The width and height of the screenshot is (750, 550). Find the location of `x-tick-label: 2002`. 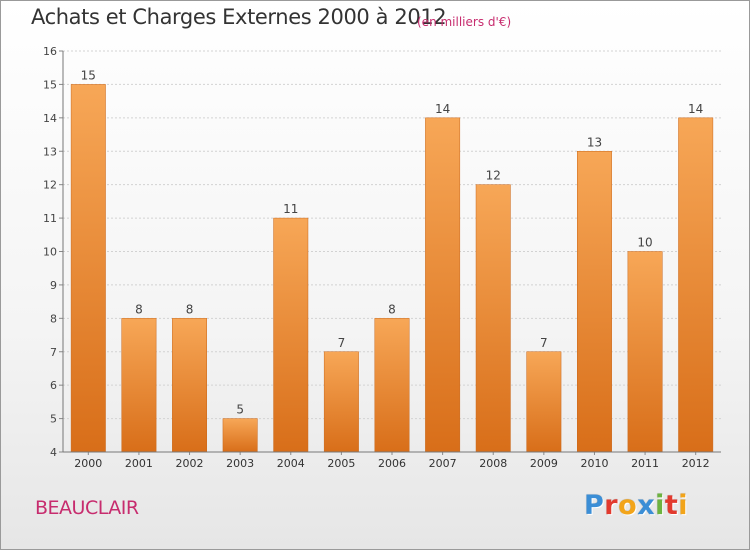

x-tick-label: 2002 is located at coordinates (190, 463).